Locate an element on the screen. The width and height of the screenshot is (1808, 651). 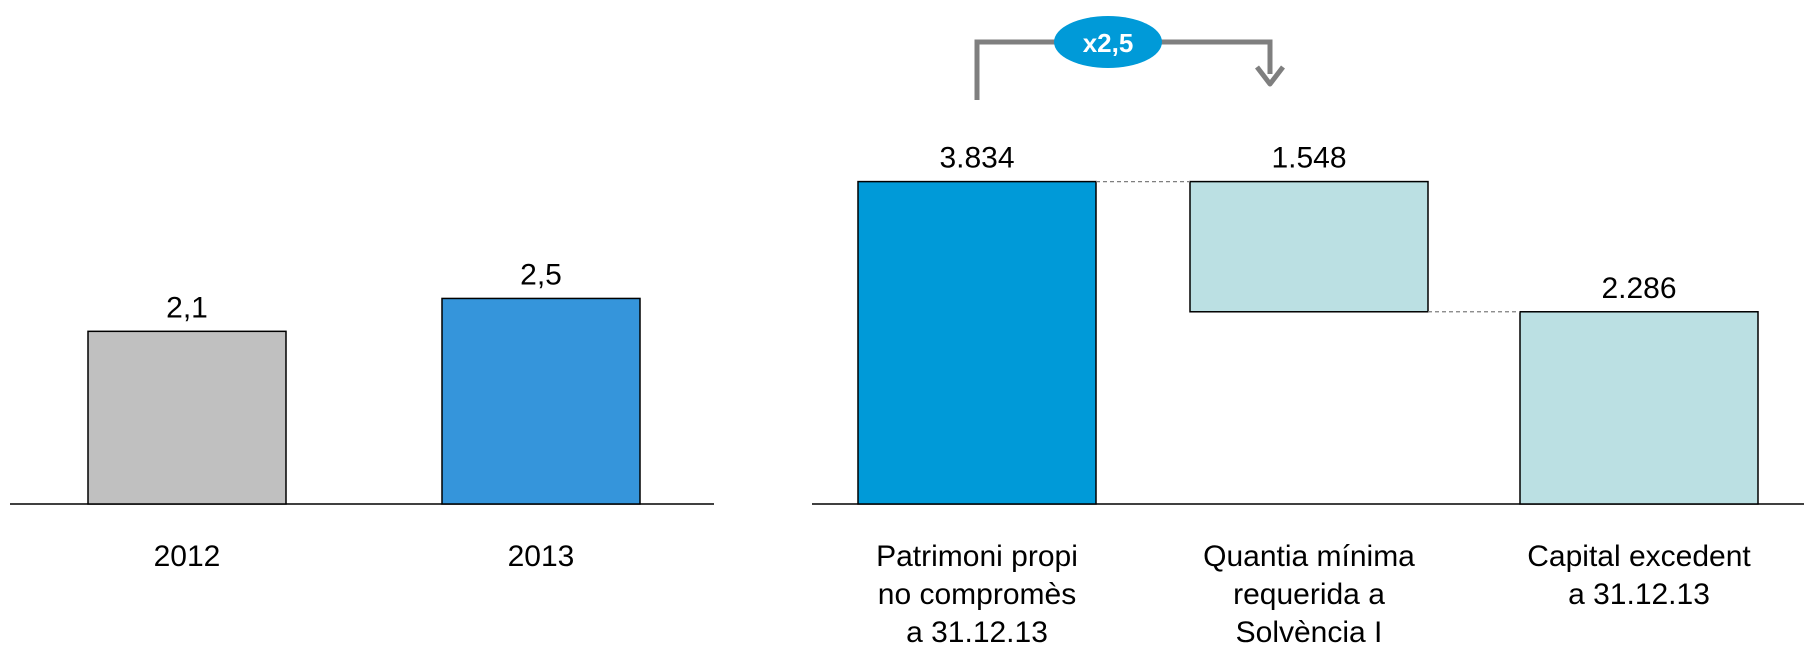
waterfall-category-label-3-line-2: a 31.12.13 is located at coordinates (1639, 594).